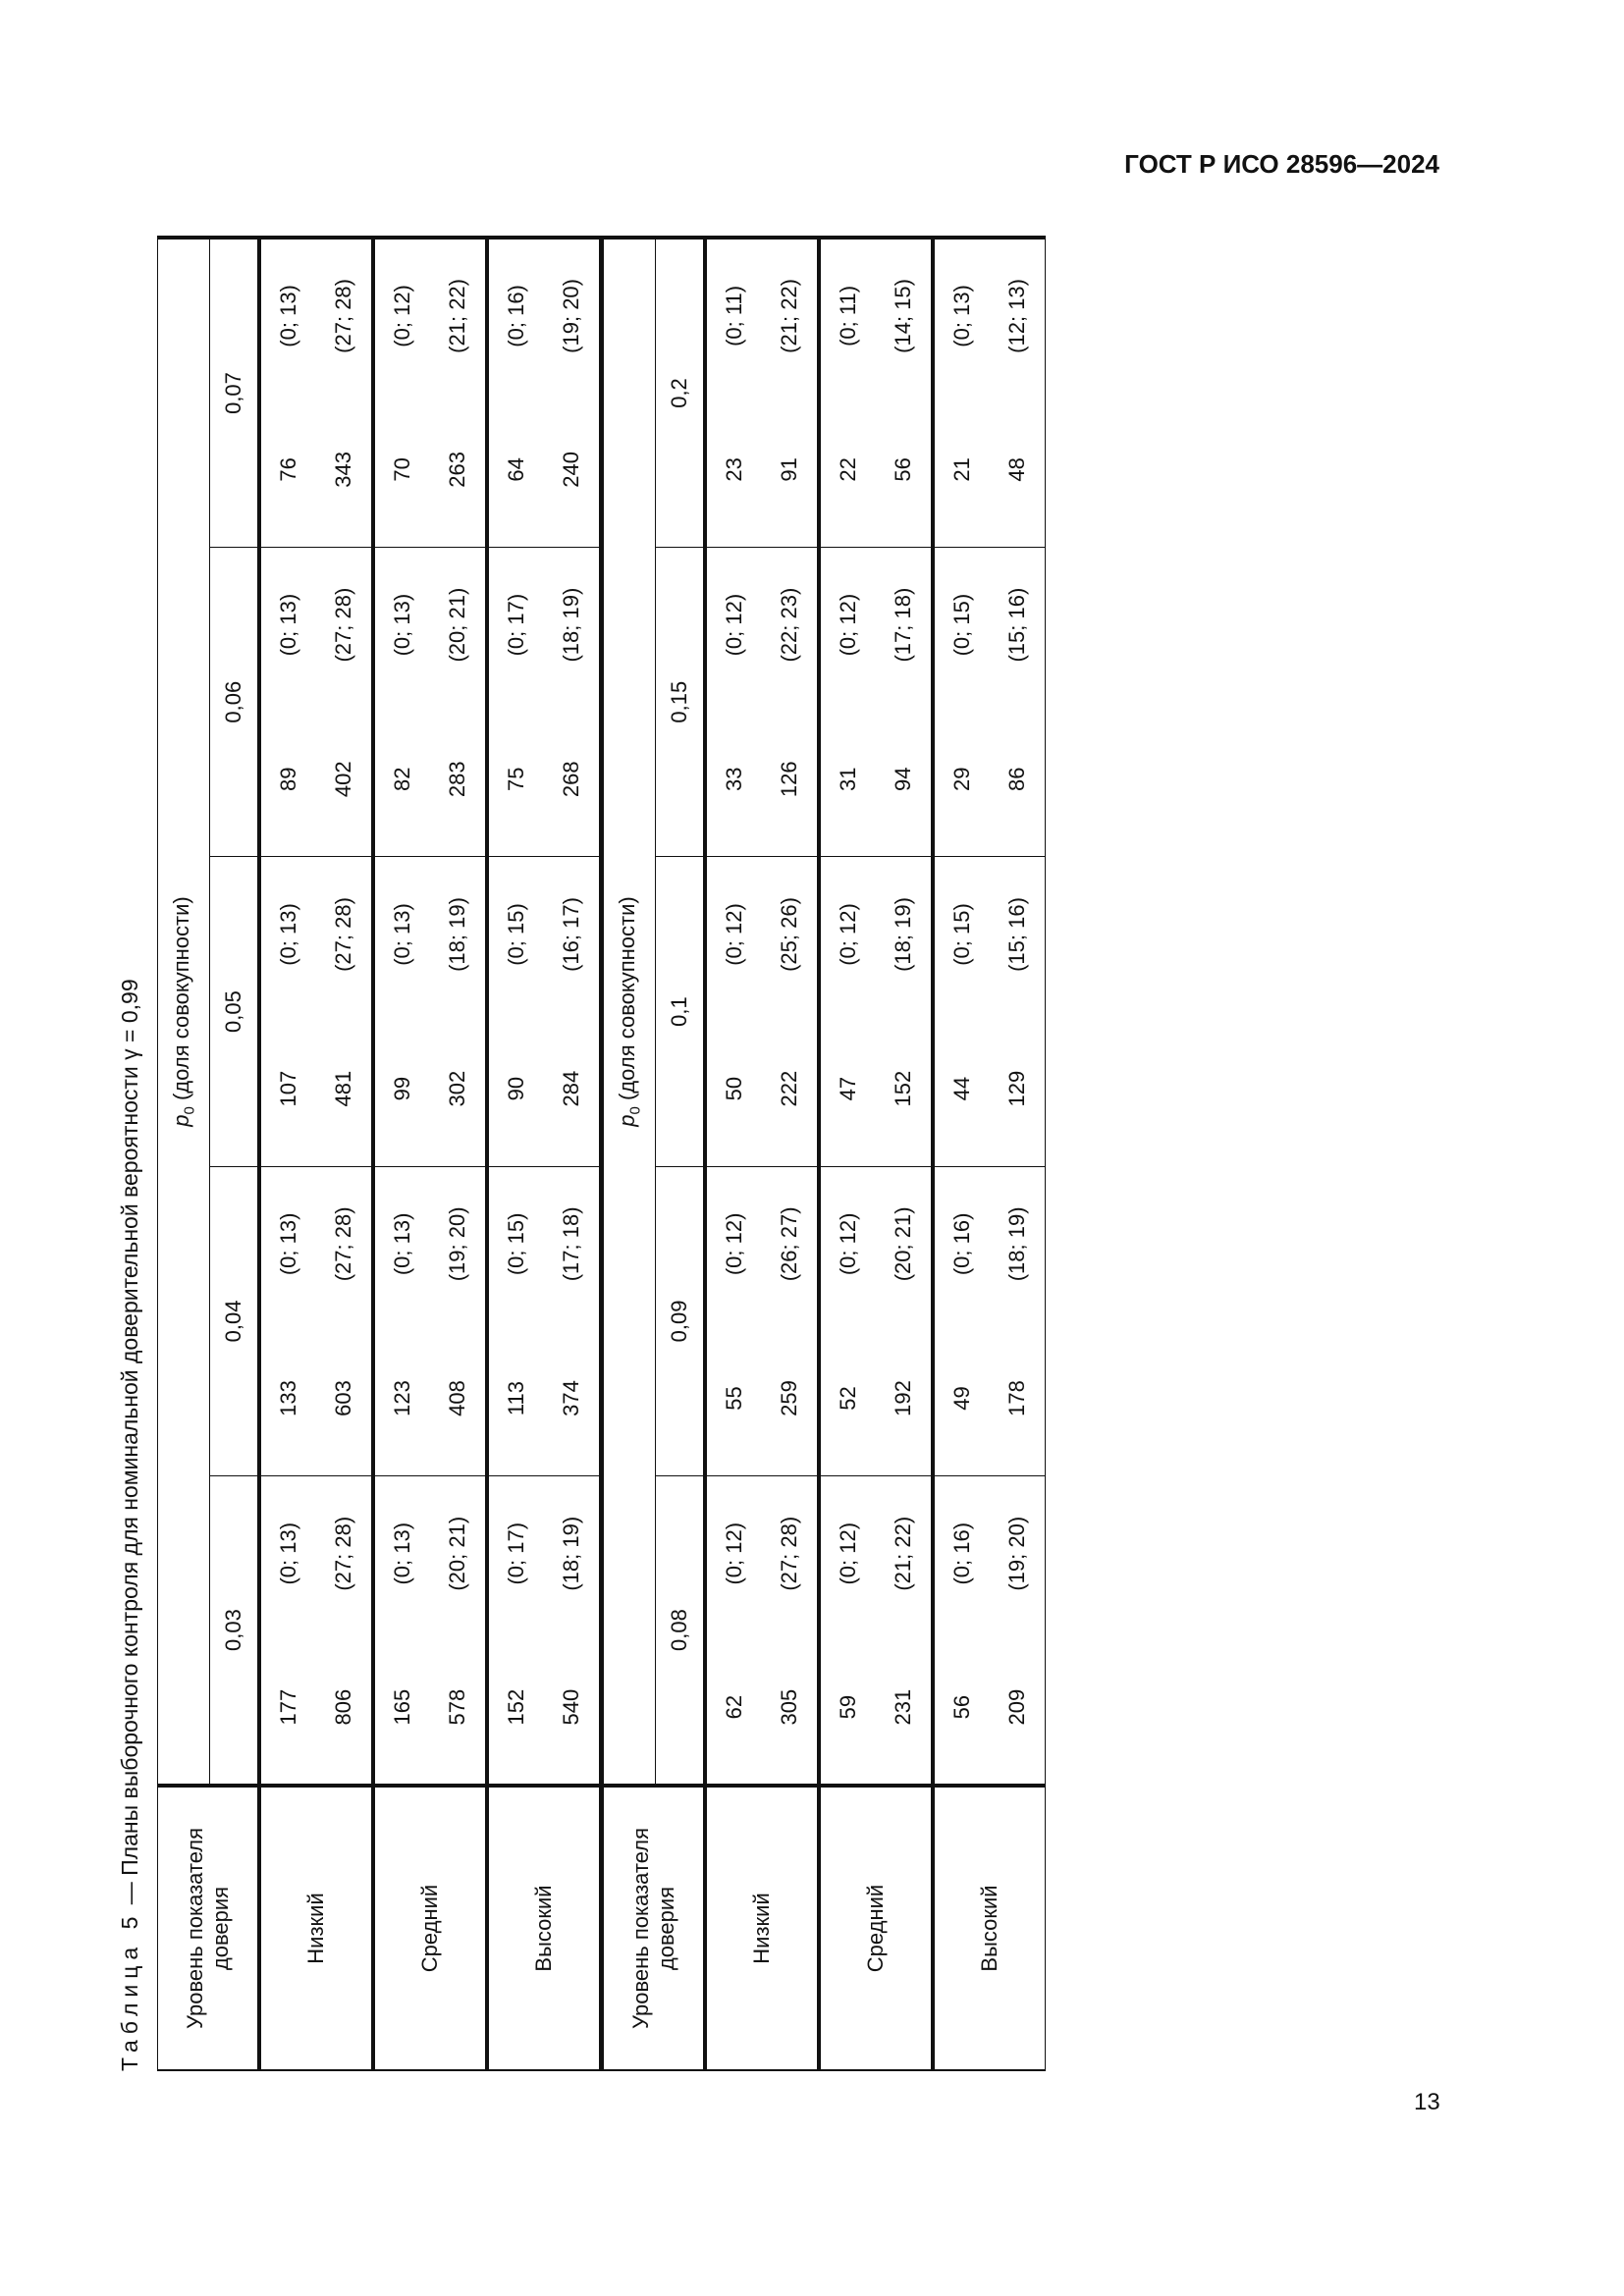  Describe the element at coordinates (401, 1089) in the screenshot. I see `sample-size-cell: 99` at that location.